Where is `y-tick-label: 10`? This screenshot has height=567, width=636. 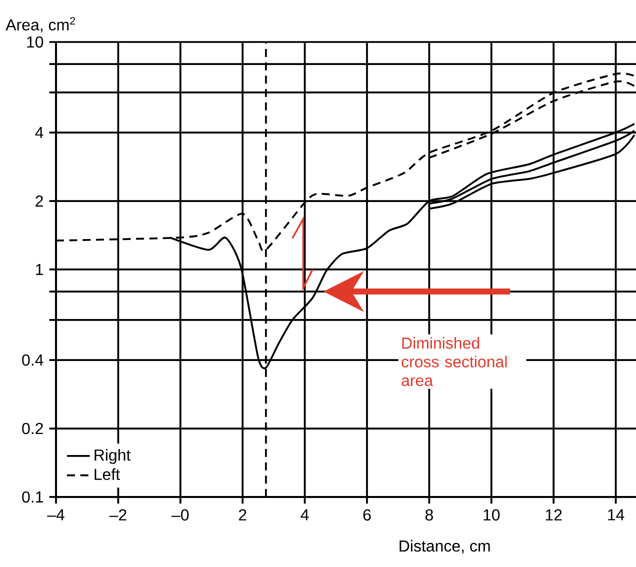 y-tick-label: 10 is located at coordinates (35, 42).